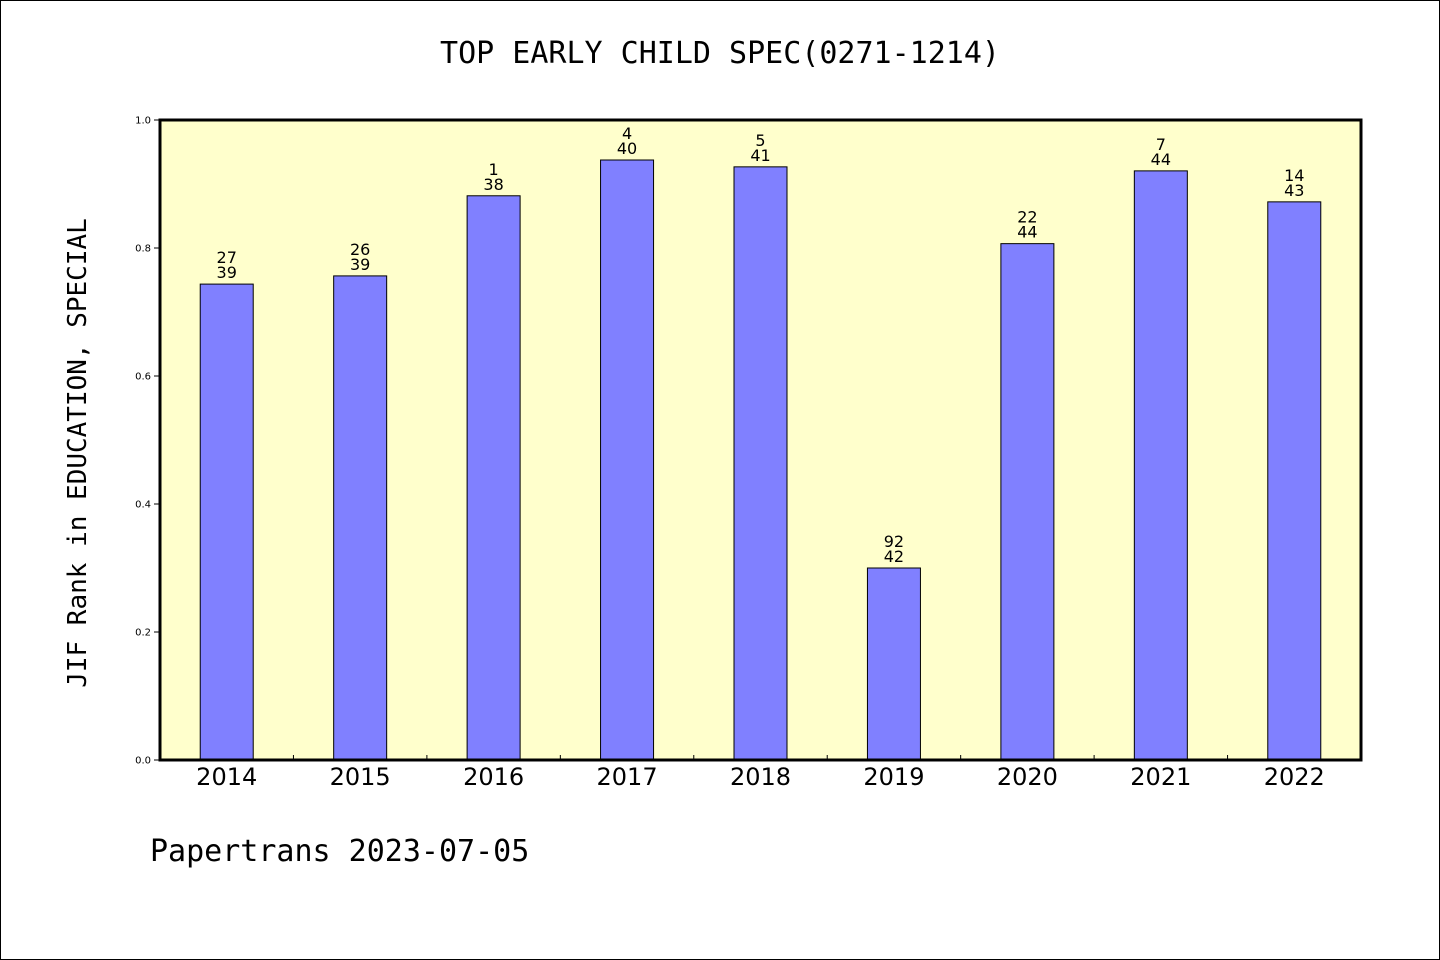 The width and height of the screenshot is (1440, 960). I want to click on bar-rank-label: 4, so click(627, 133).